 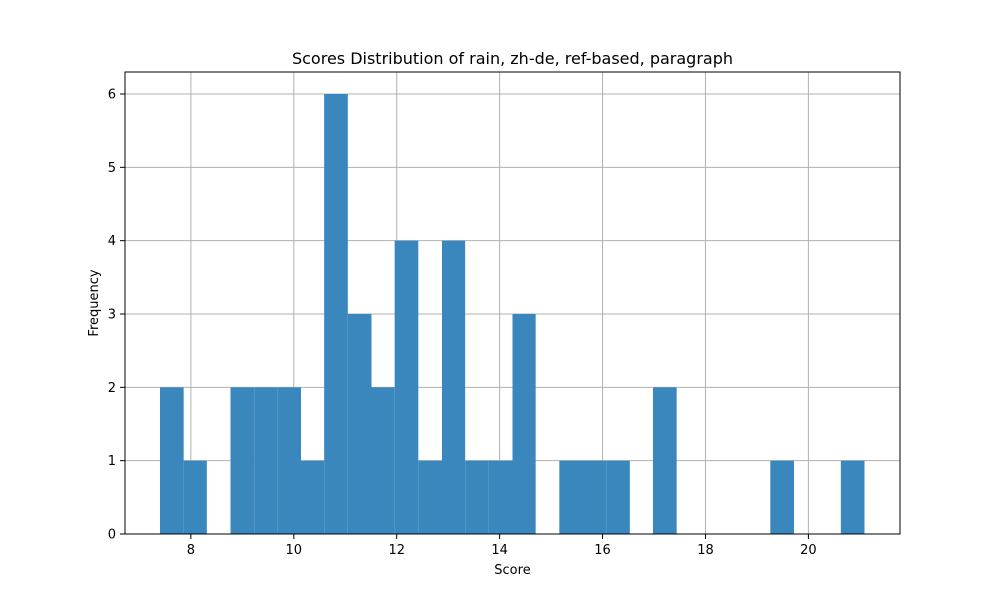 I want to click on x-axis-label: Score, so click(x=512, y=570).